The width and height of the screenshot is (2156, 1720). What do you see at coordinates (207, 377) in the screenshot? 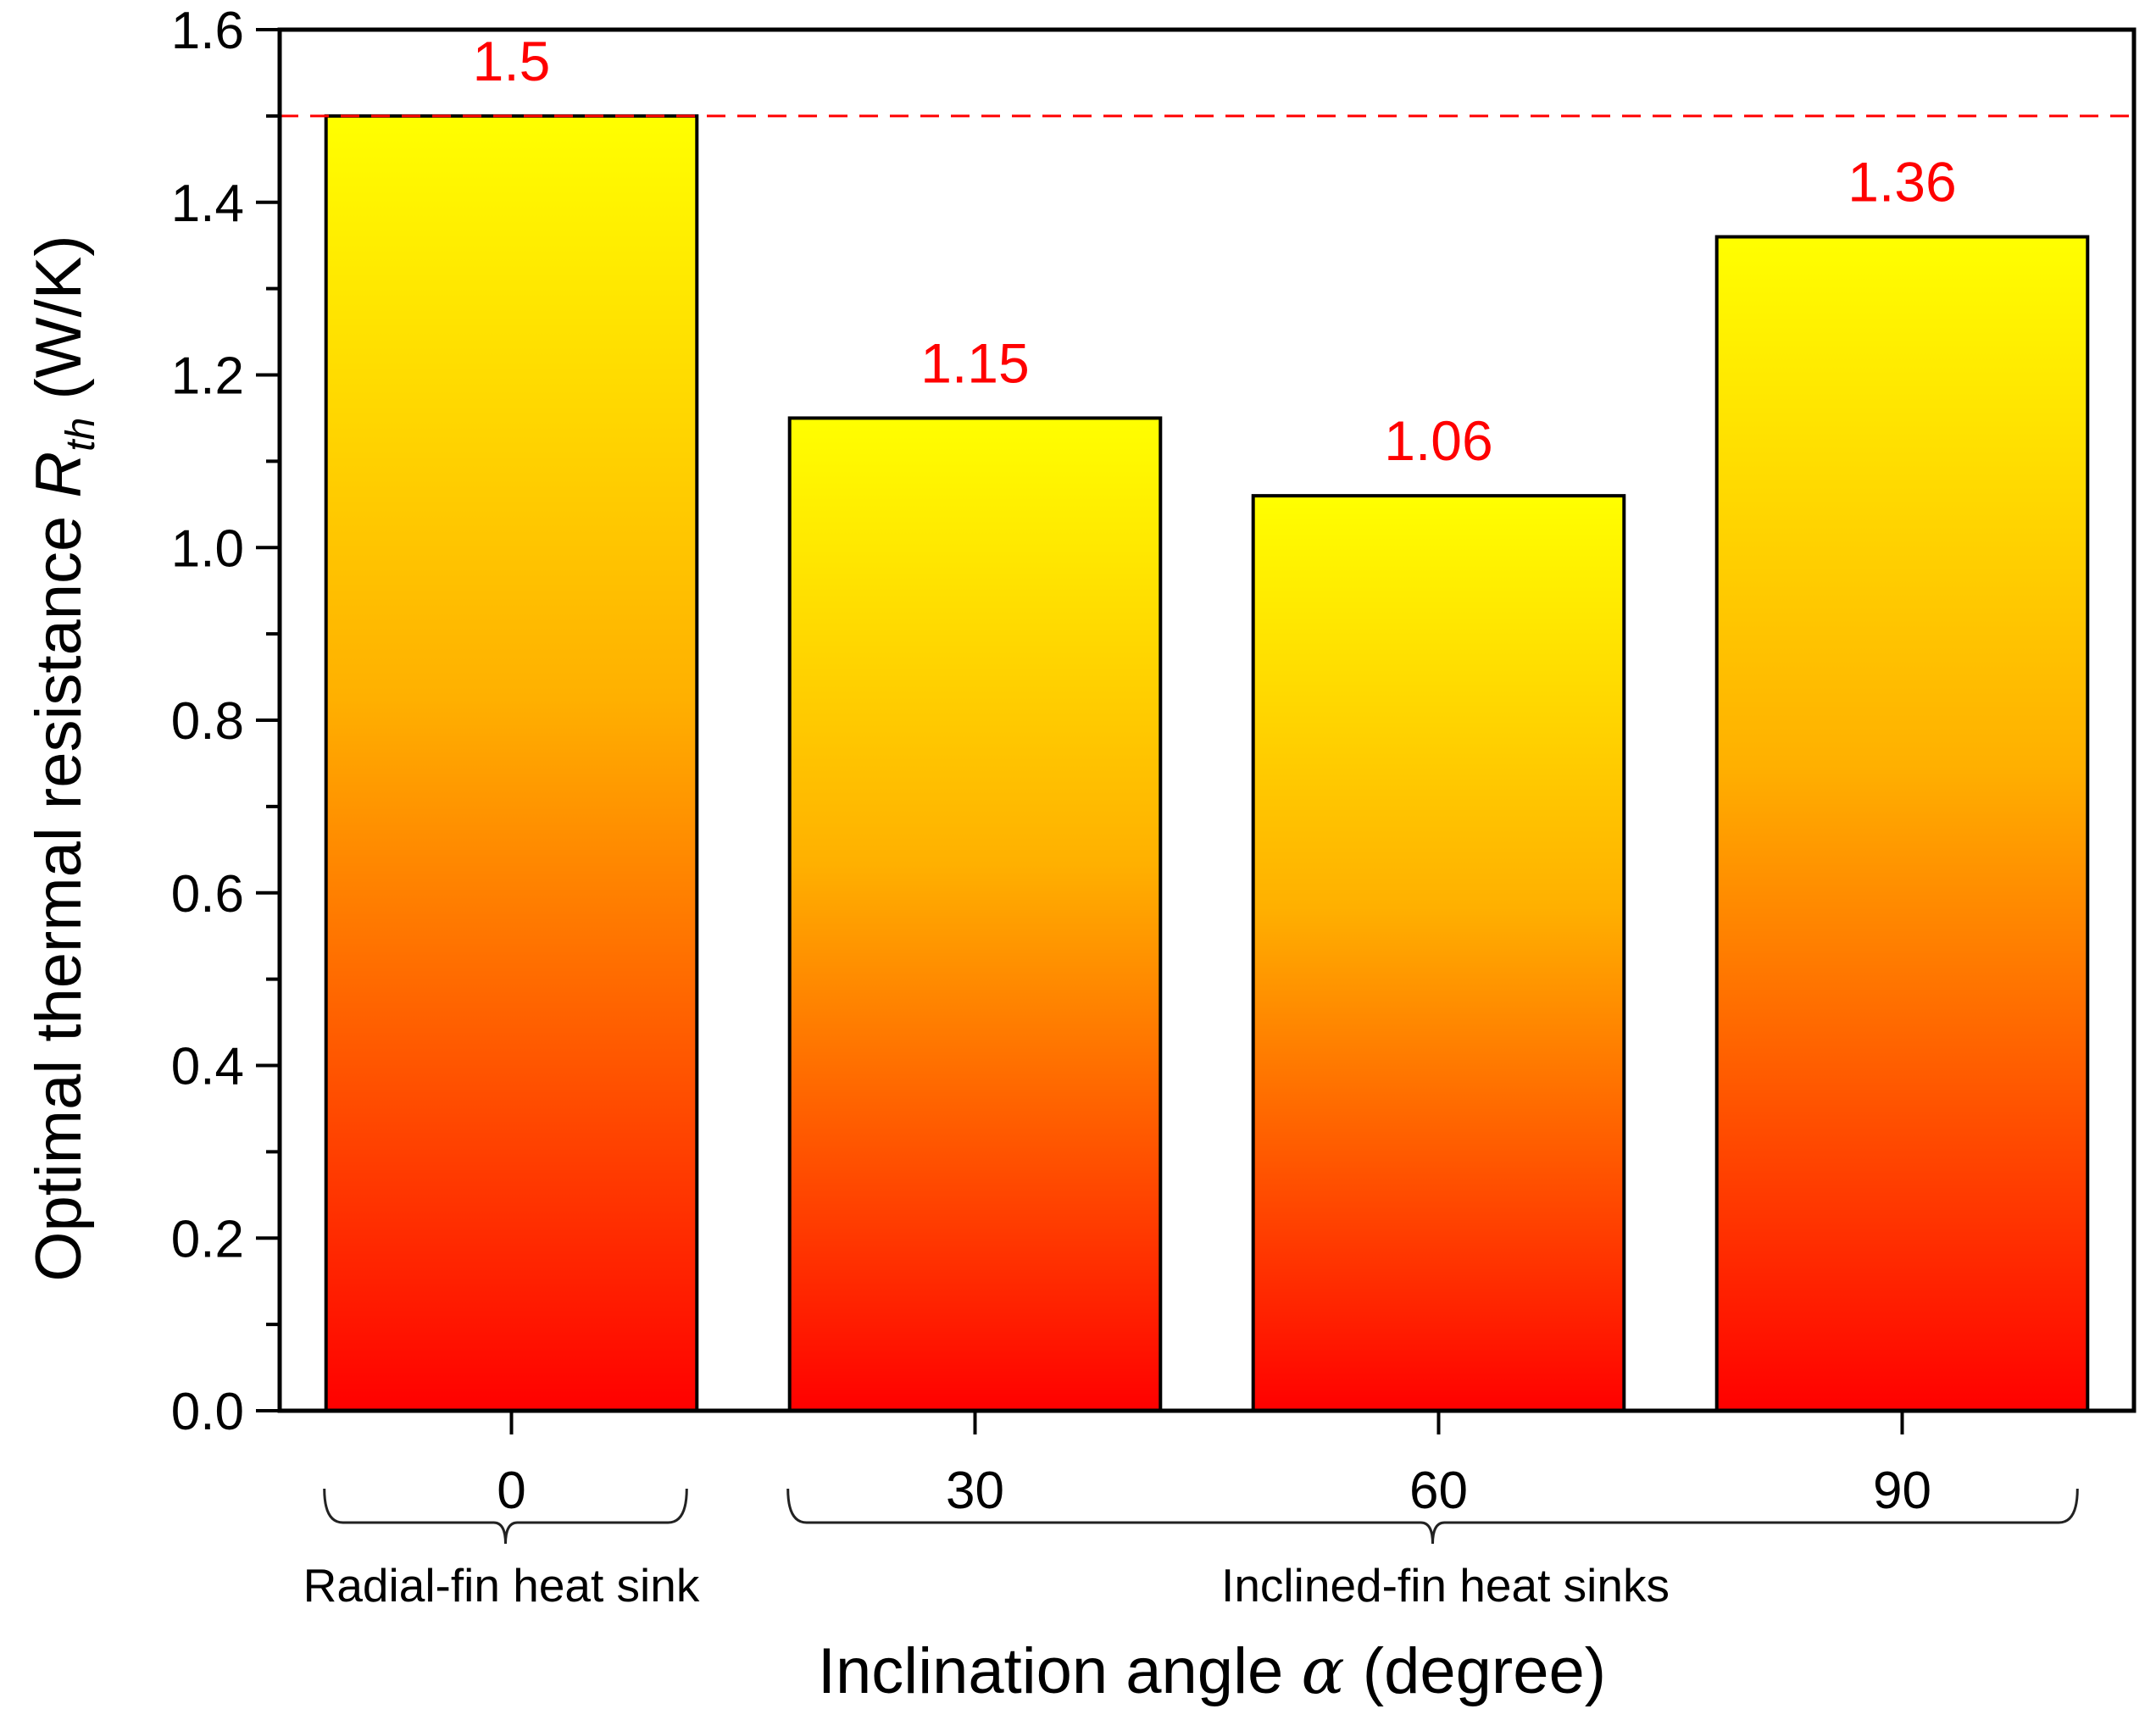
I see `y-tick-label: 1.2` at bounding box center [207, 377].